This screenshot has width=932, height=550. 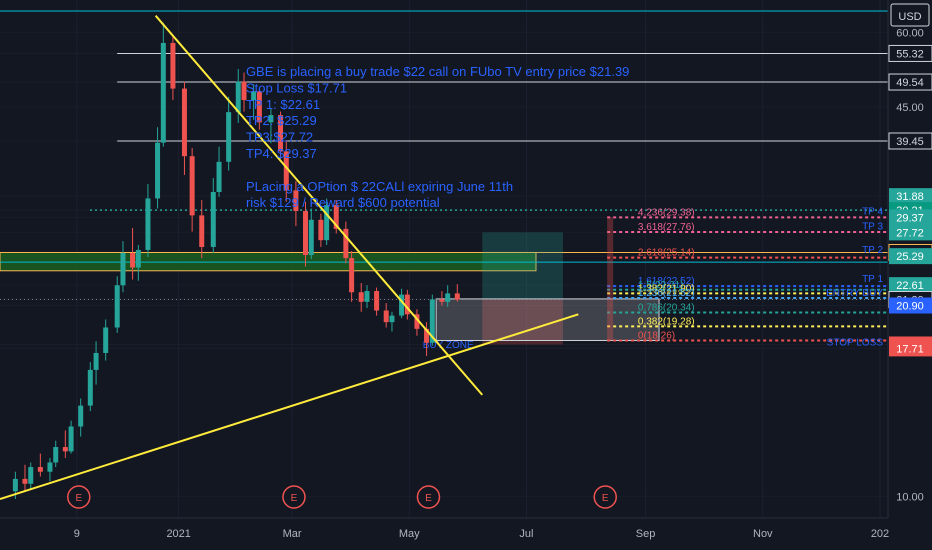 What do you see at coordinates (880, 534) in the screenshot?
I see `time-tick-label: 202` at bounding box center [880, 534].